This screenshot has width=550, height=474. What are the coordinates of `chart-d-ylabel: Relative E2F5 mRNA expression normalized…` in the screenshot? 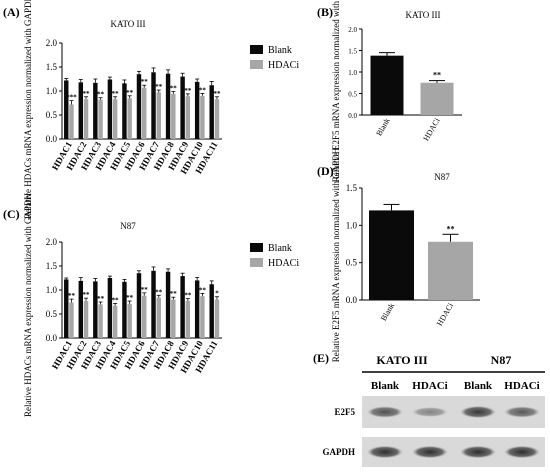 It's located at (336, 254).